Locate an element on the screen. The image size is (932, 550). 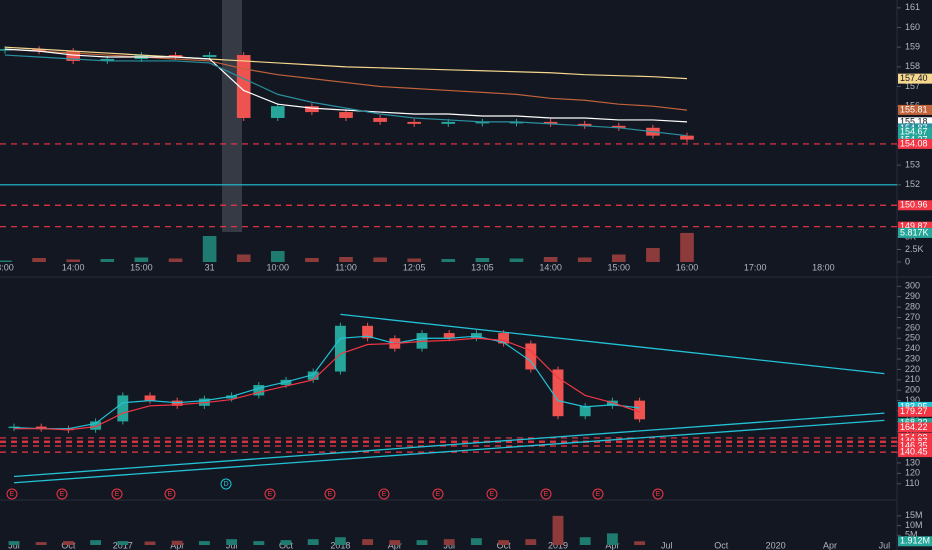
price-tag: 157.40 is located at coordinates (914, 78).